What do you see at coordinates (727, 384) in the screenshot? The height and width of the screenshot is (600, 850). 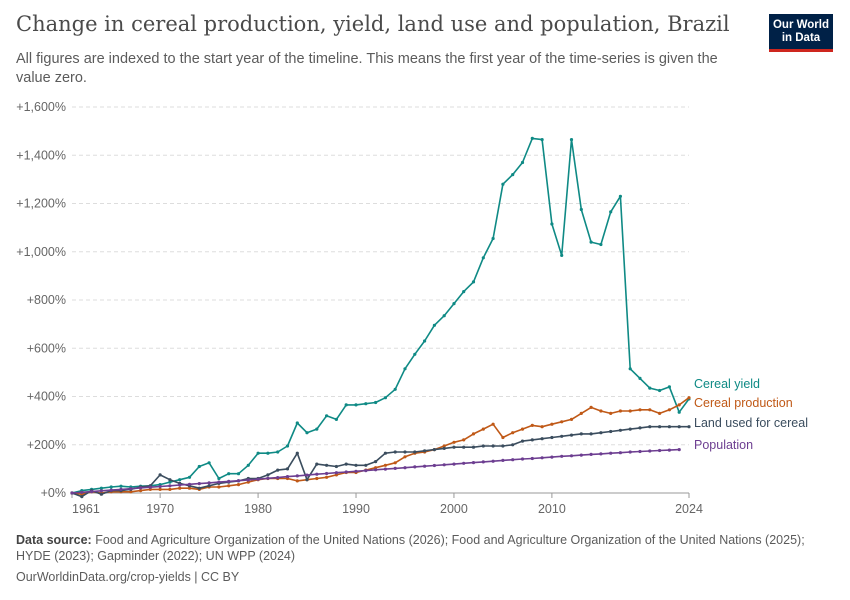 I see `series-label: Cereal yield` at bounding box center [727, 384].